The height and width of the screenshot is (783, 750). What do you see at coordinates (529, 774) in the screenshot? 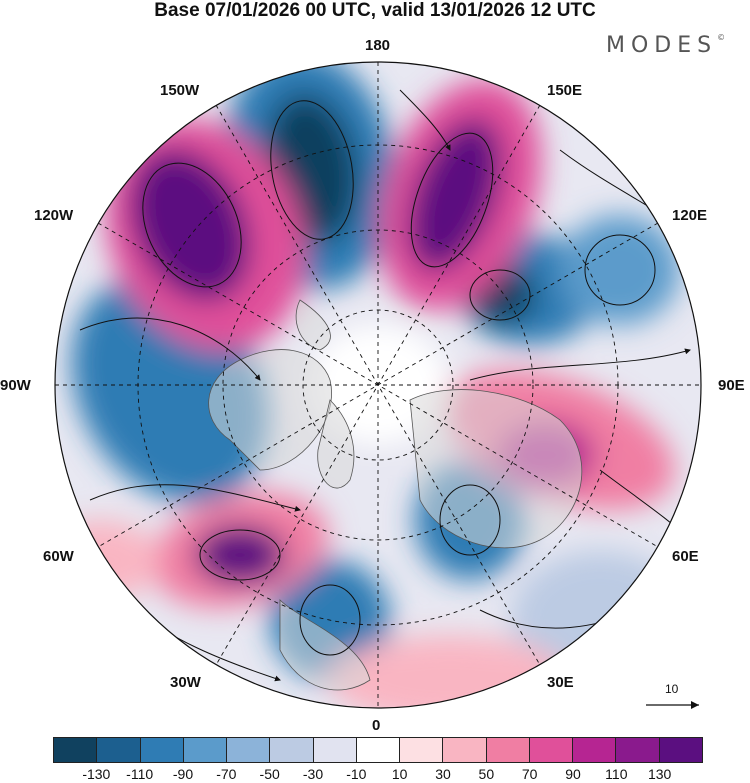
I see `colorbar-tick-label: 70` at bounding box center [529, 774].